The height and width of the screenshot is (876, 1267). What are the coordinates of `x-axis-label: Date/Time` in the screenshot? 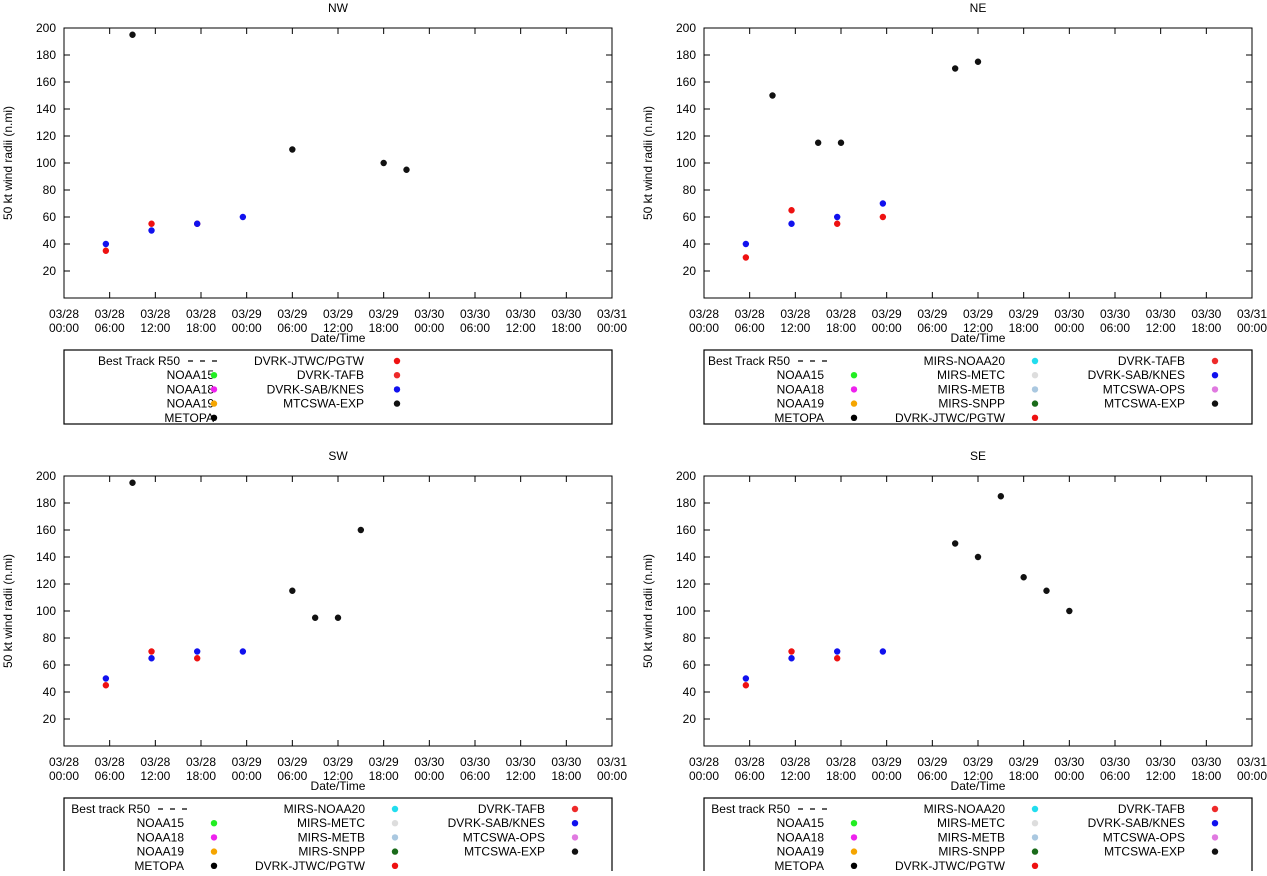 It's located at (978, 786).